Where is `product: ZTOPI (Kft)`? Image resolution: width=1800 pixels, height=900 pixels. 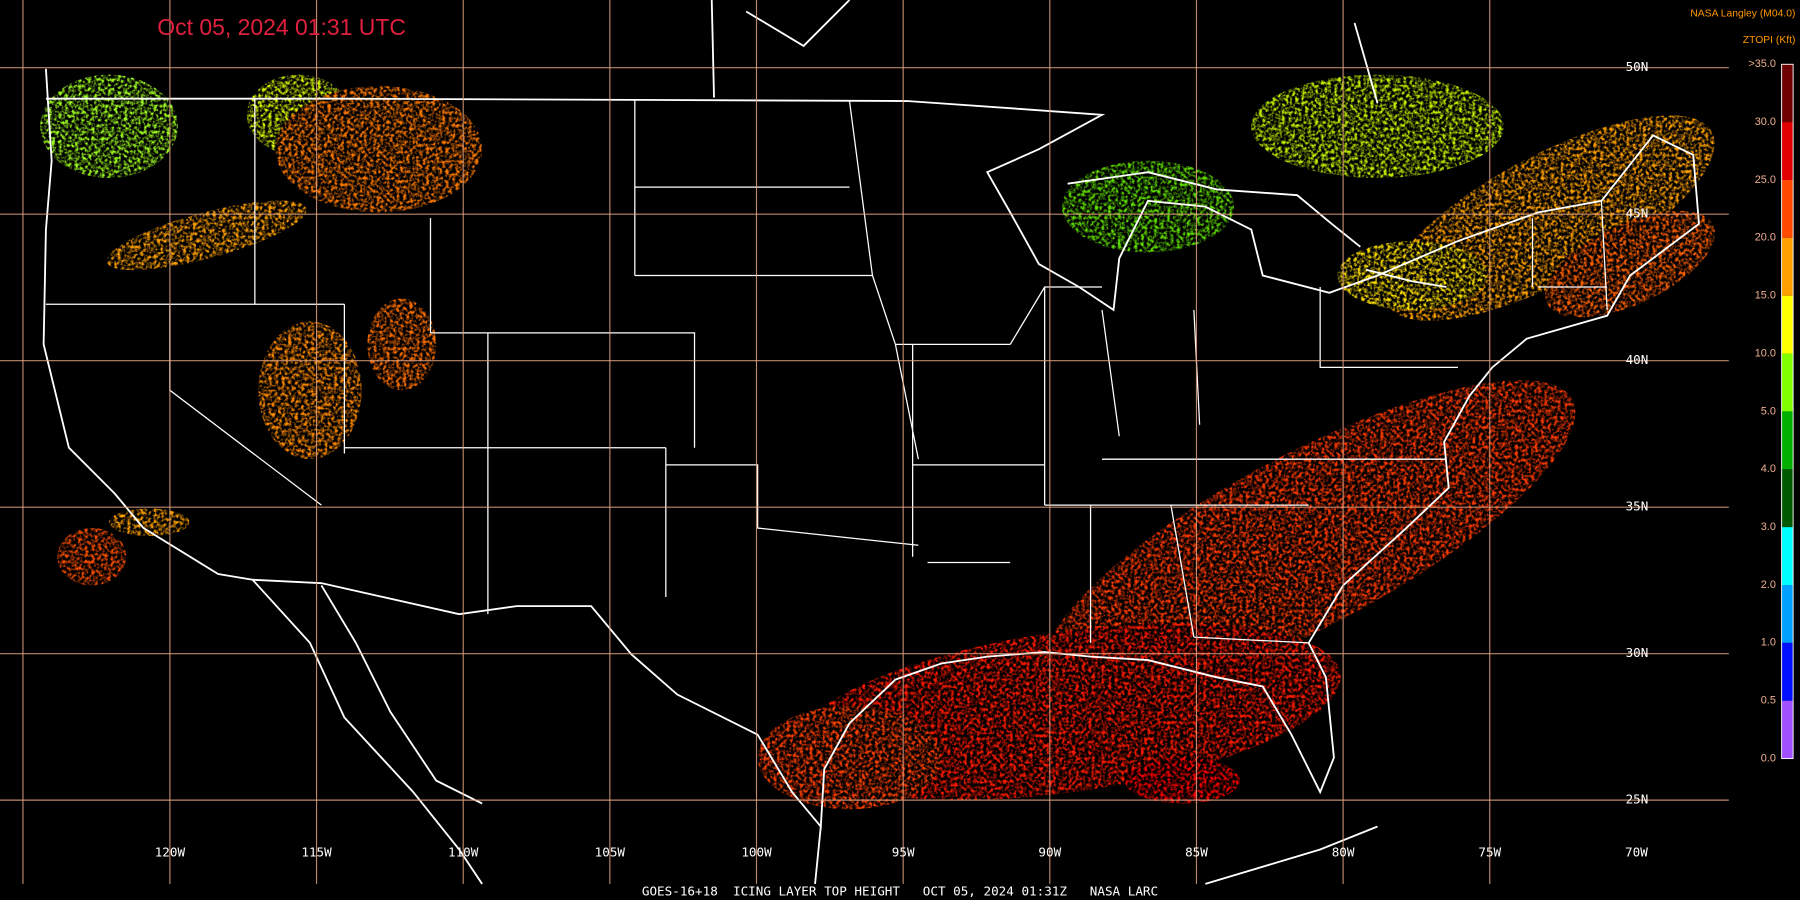 product: ZTOPI (Kft) is located at coordinates (1769, 40).